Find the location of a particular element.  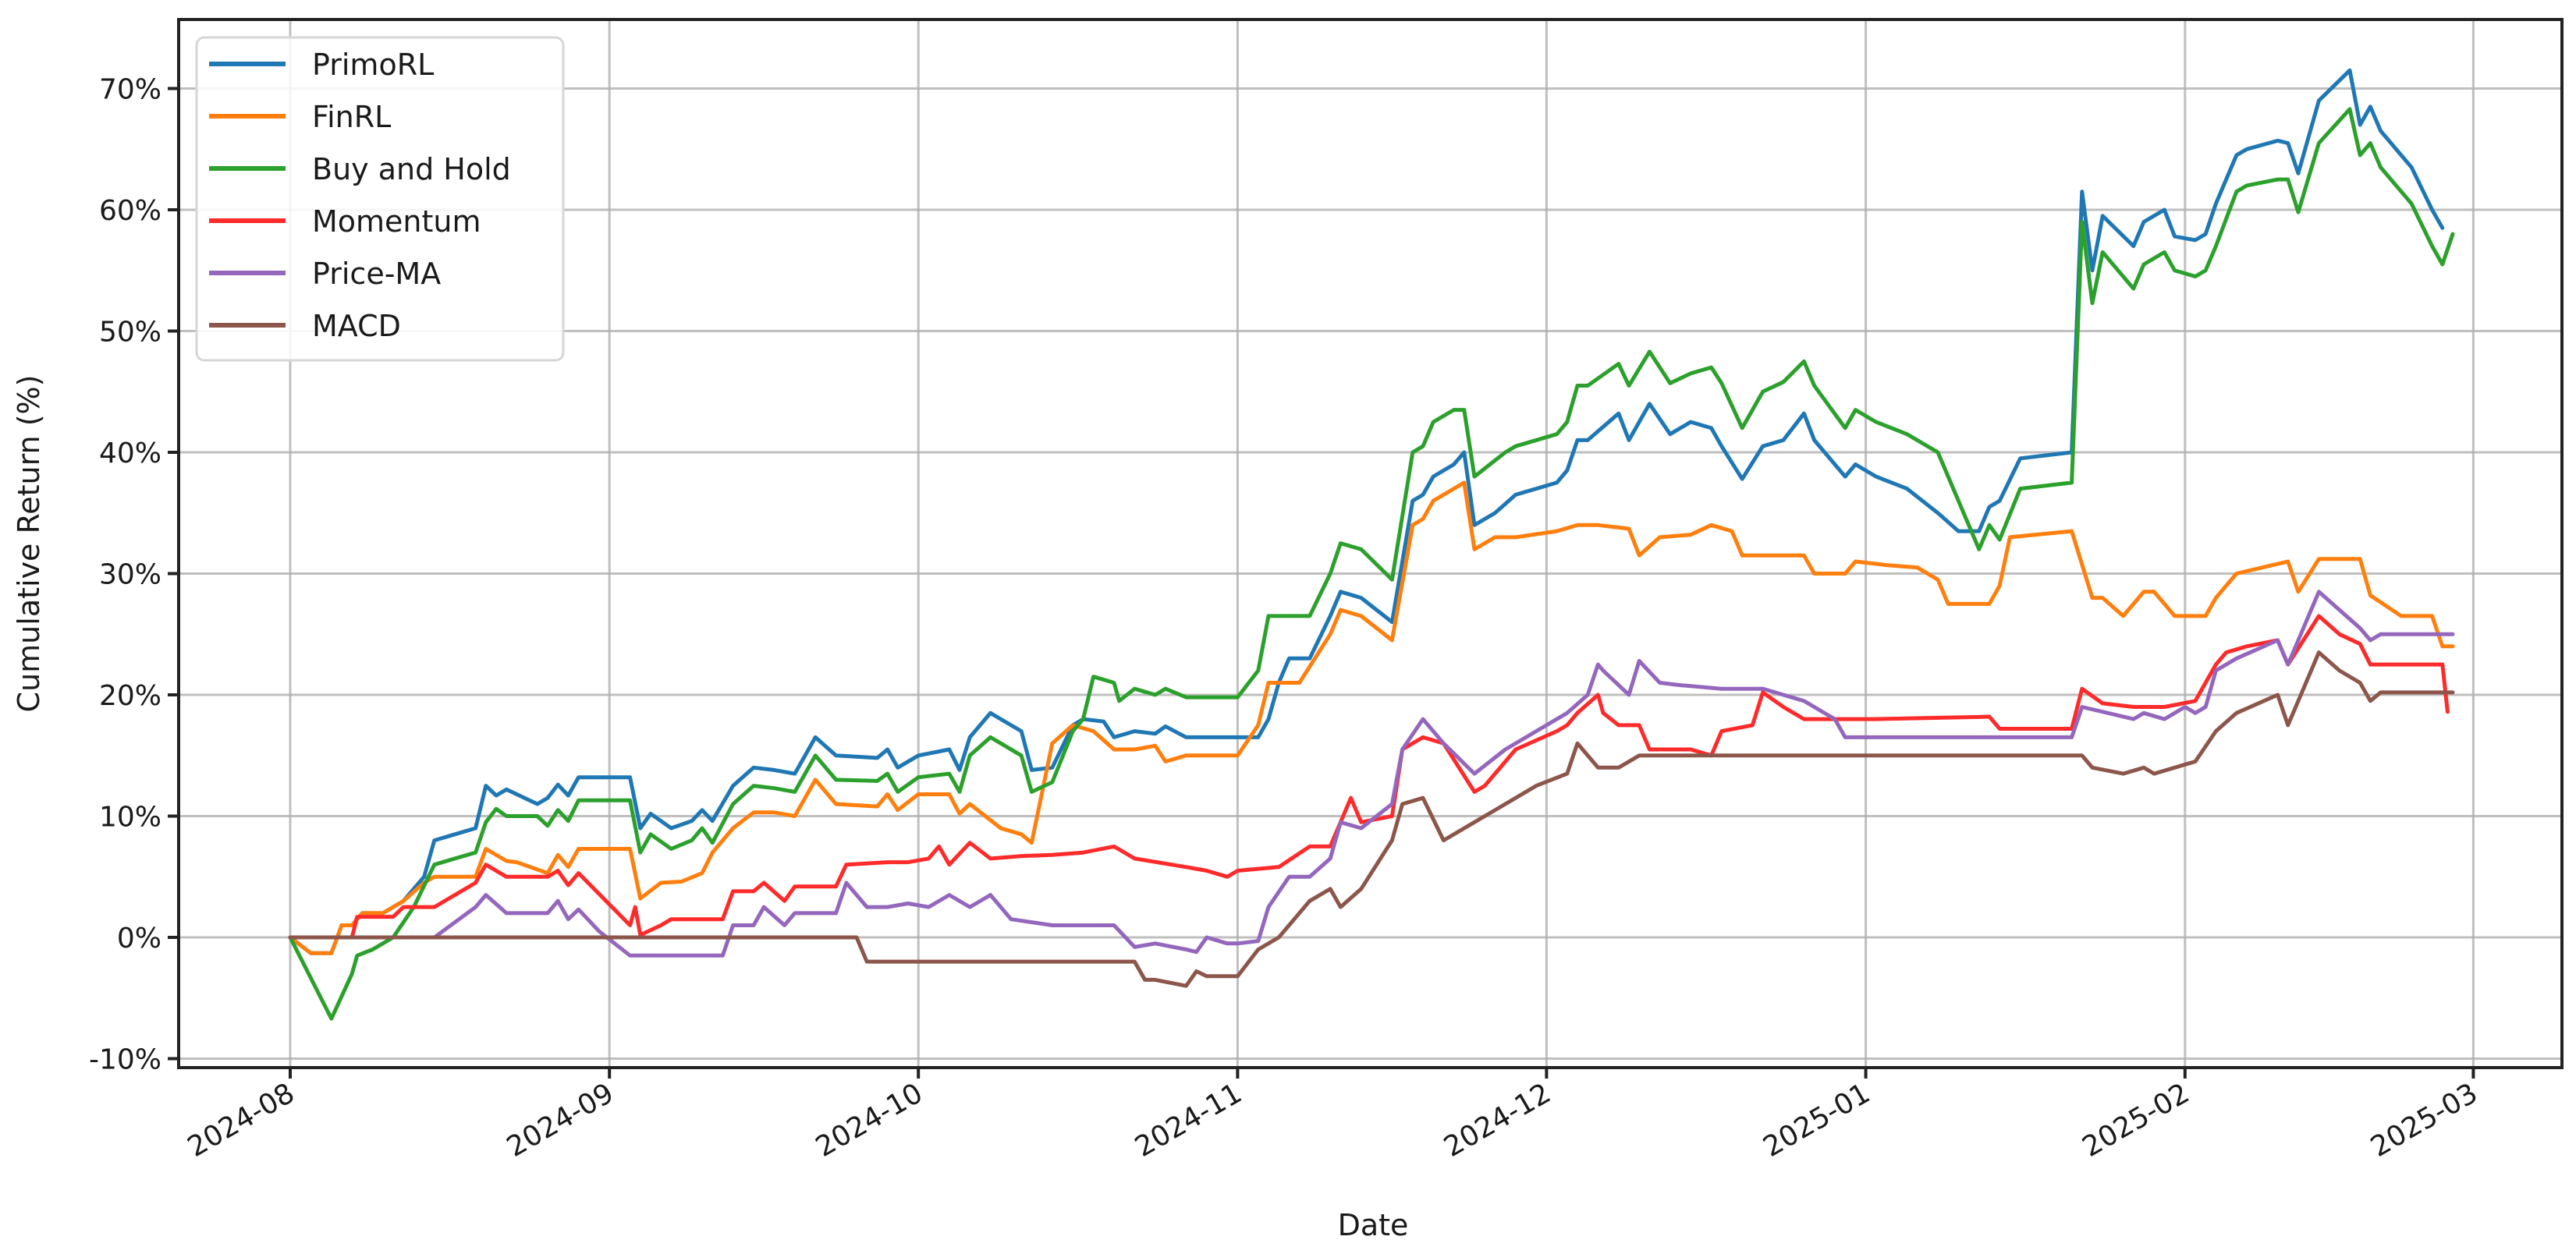

y-tick-label: 40% is located at coordinates (130, 453).